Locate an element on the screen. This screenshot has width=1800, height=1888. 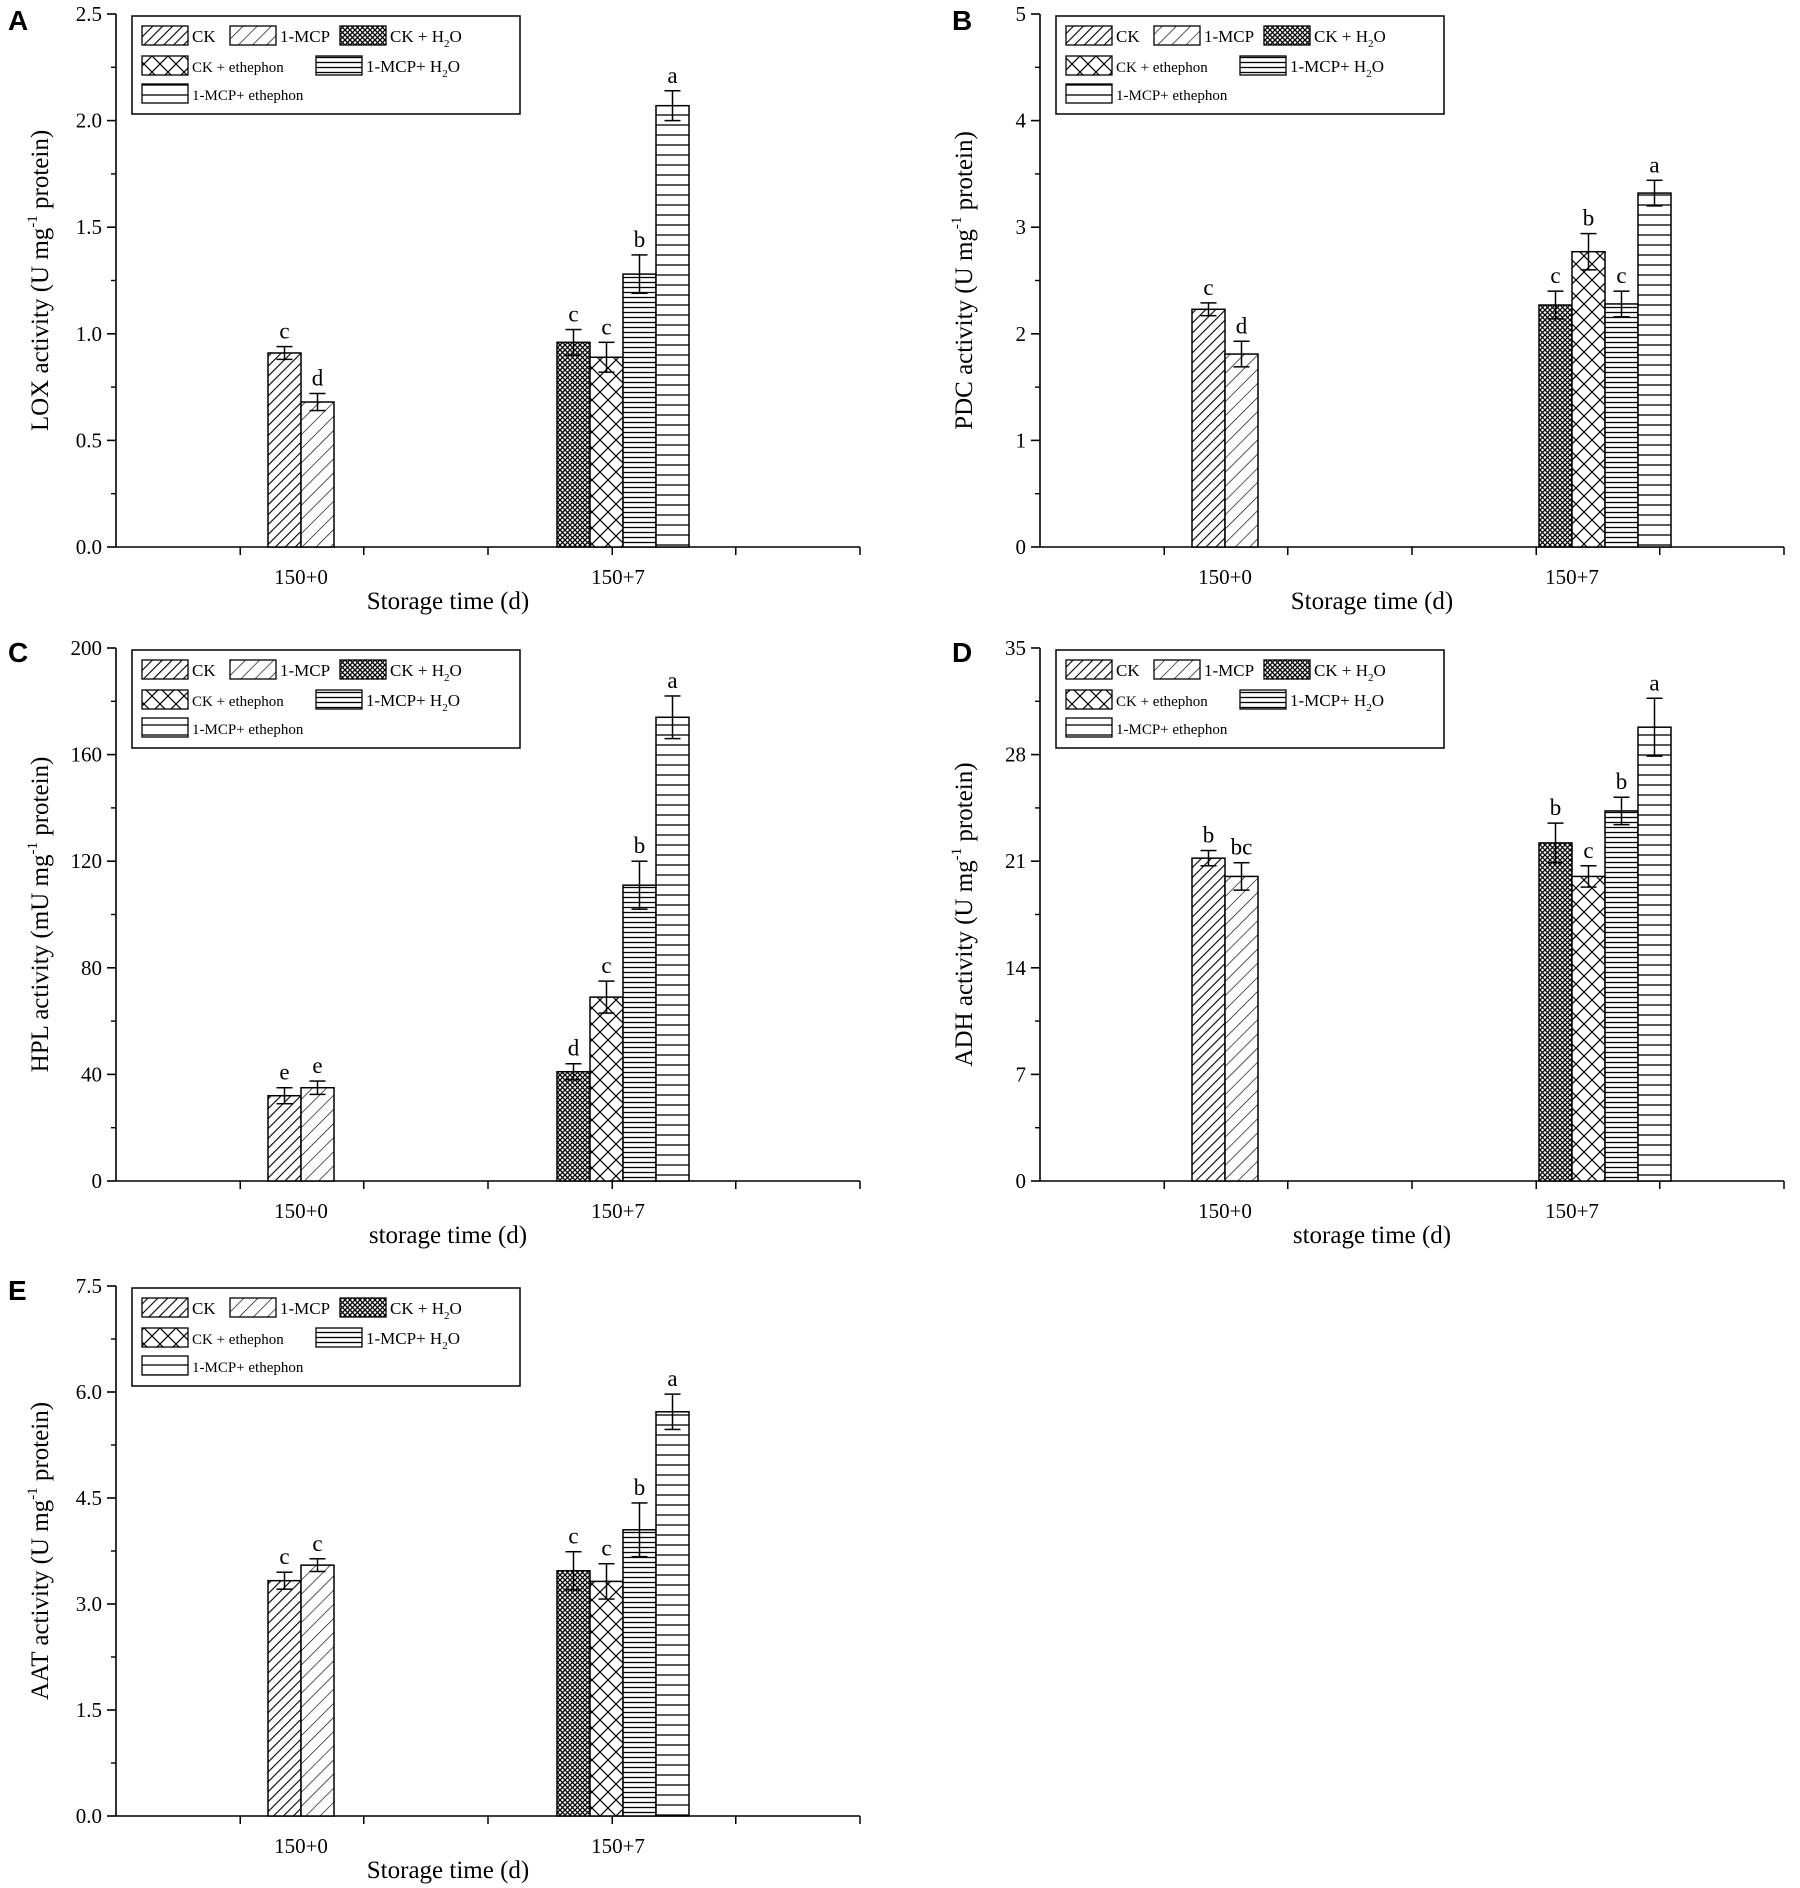
significance-label: d is located at coordinates (318, 377).